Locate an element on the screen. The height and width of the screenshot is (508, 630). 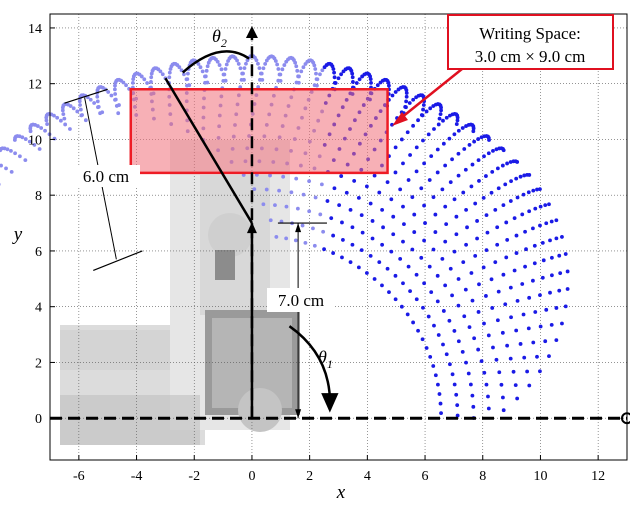
x-tick-label: 2 is located at coordinates (309, 476).